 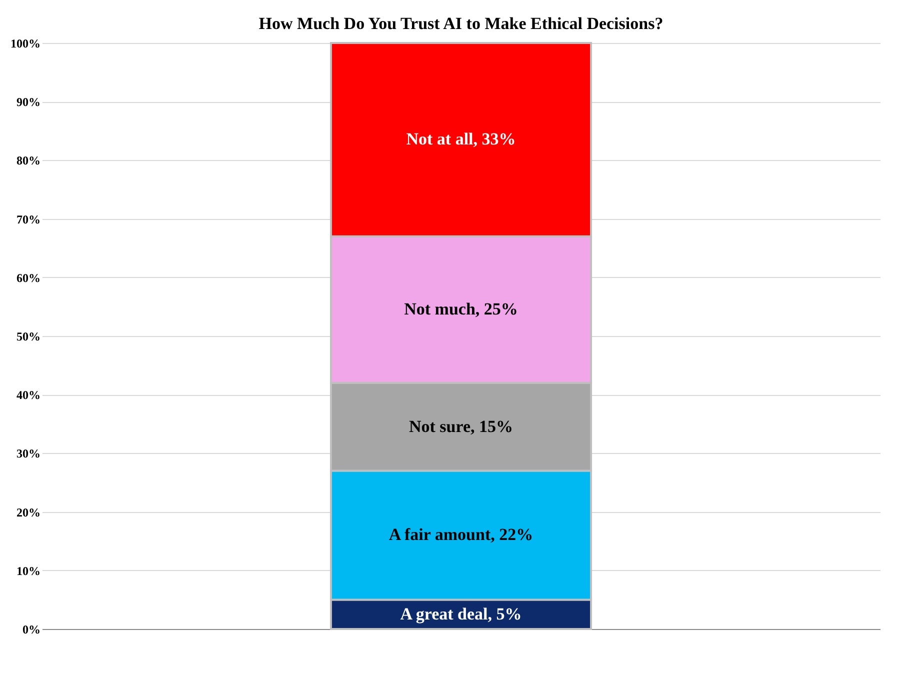 I want to click on data-label: A great deal, 5%, so click(x=461, y=614).